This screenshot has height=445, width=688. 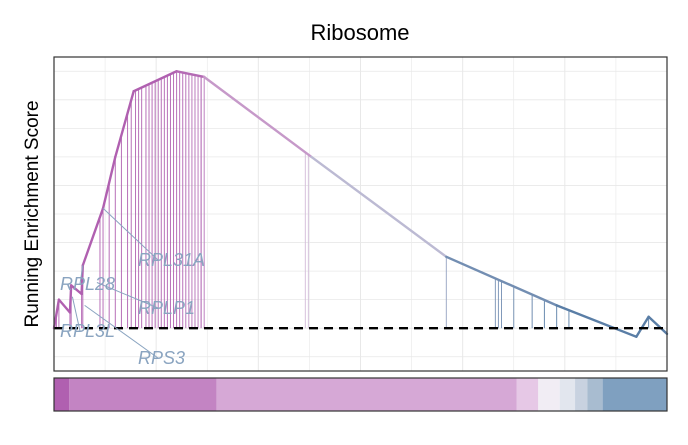 What do you see at coordinates (87, 331) in the screenshot?
I see `gene-label: RPL3L` at bounding box center [87, 331].